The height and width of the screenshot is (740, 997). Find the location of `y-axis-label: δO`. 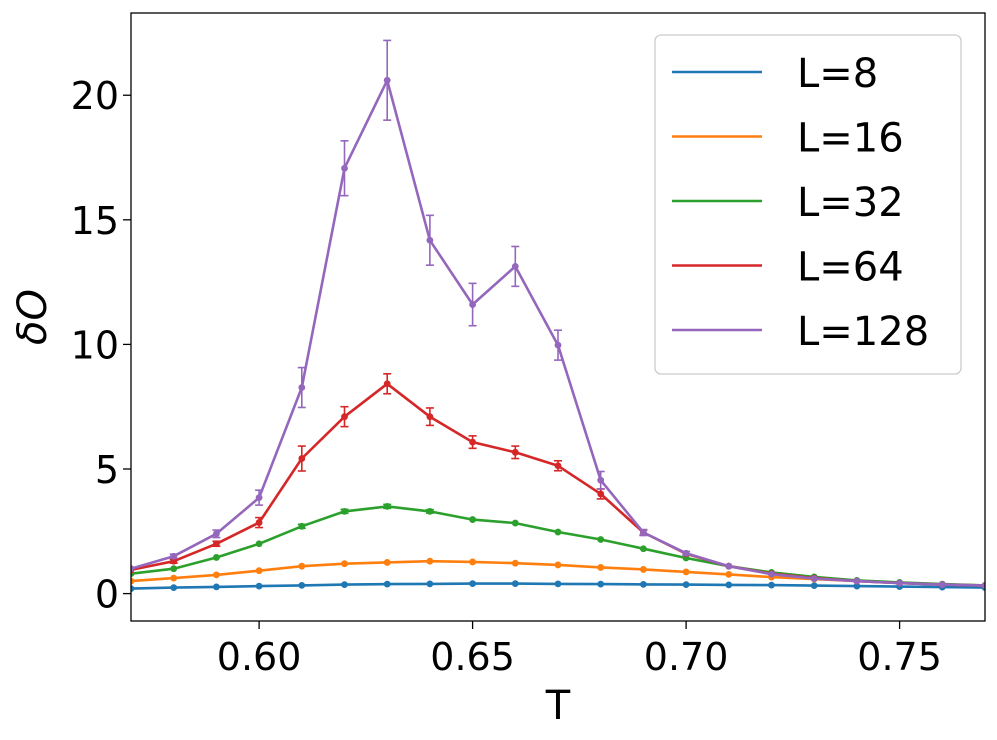

y-axis-label: δO is located at coordinates (33, 317).